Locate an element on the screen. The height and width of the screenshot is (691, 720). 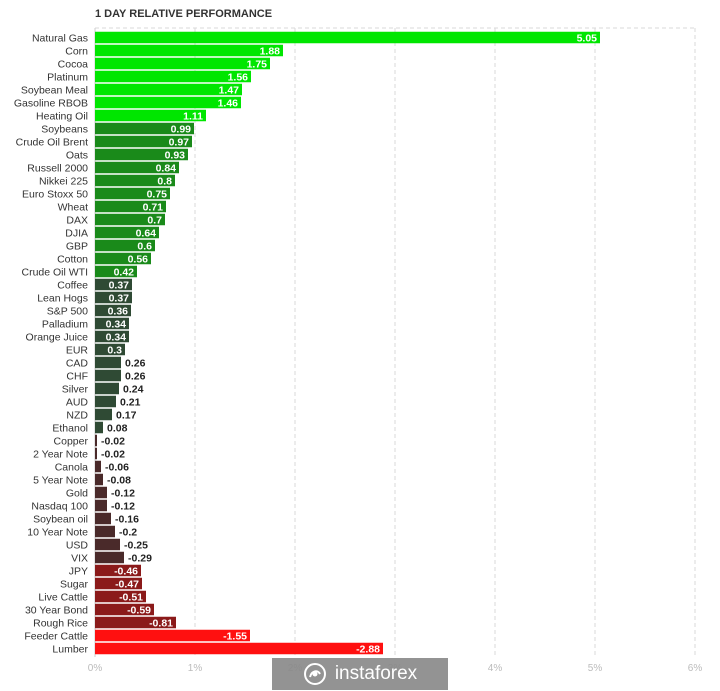
x-tick-label: 4% is located at coordinates (495, 668).